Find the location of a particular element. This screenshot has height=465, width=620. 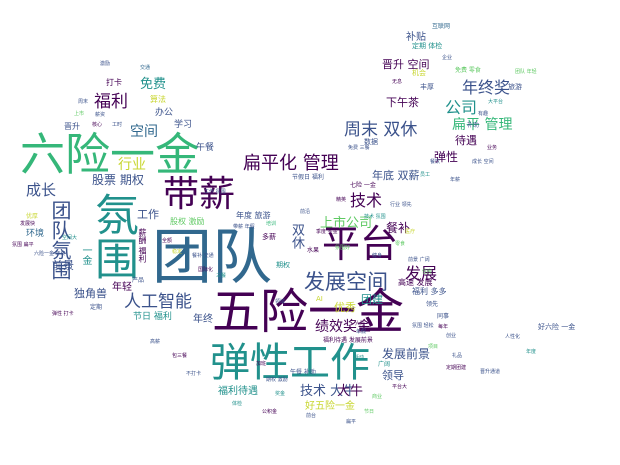

word: 年底 双薪 is located at coordinates (396, 175).